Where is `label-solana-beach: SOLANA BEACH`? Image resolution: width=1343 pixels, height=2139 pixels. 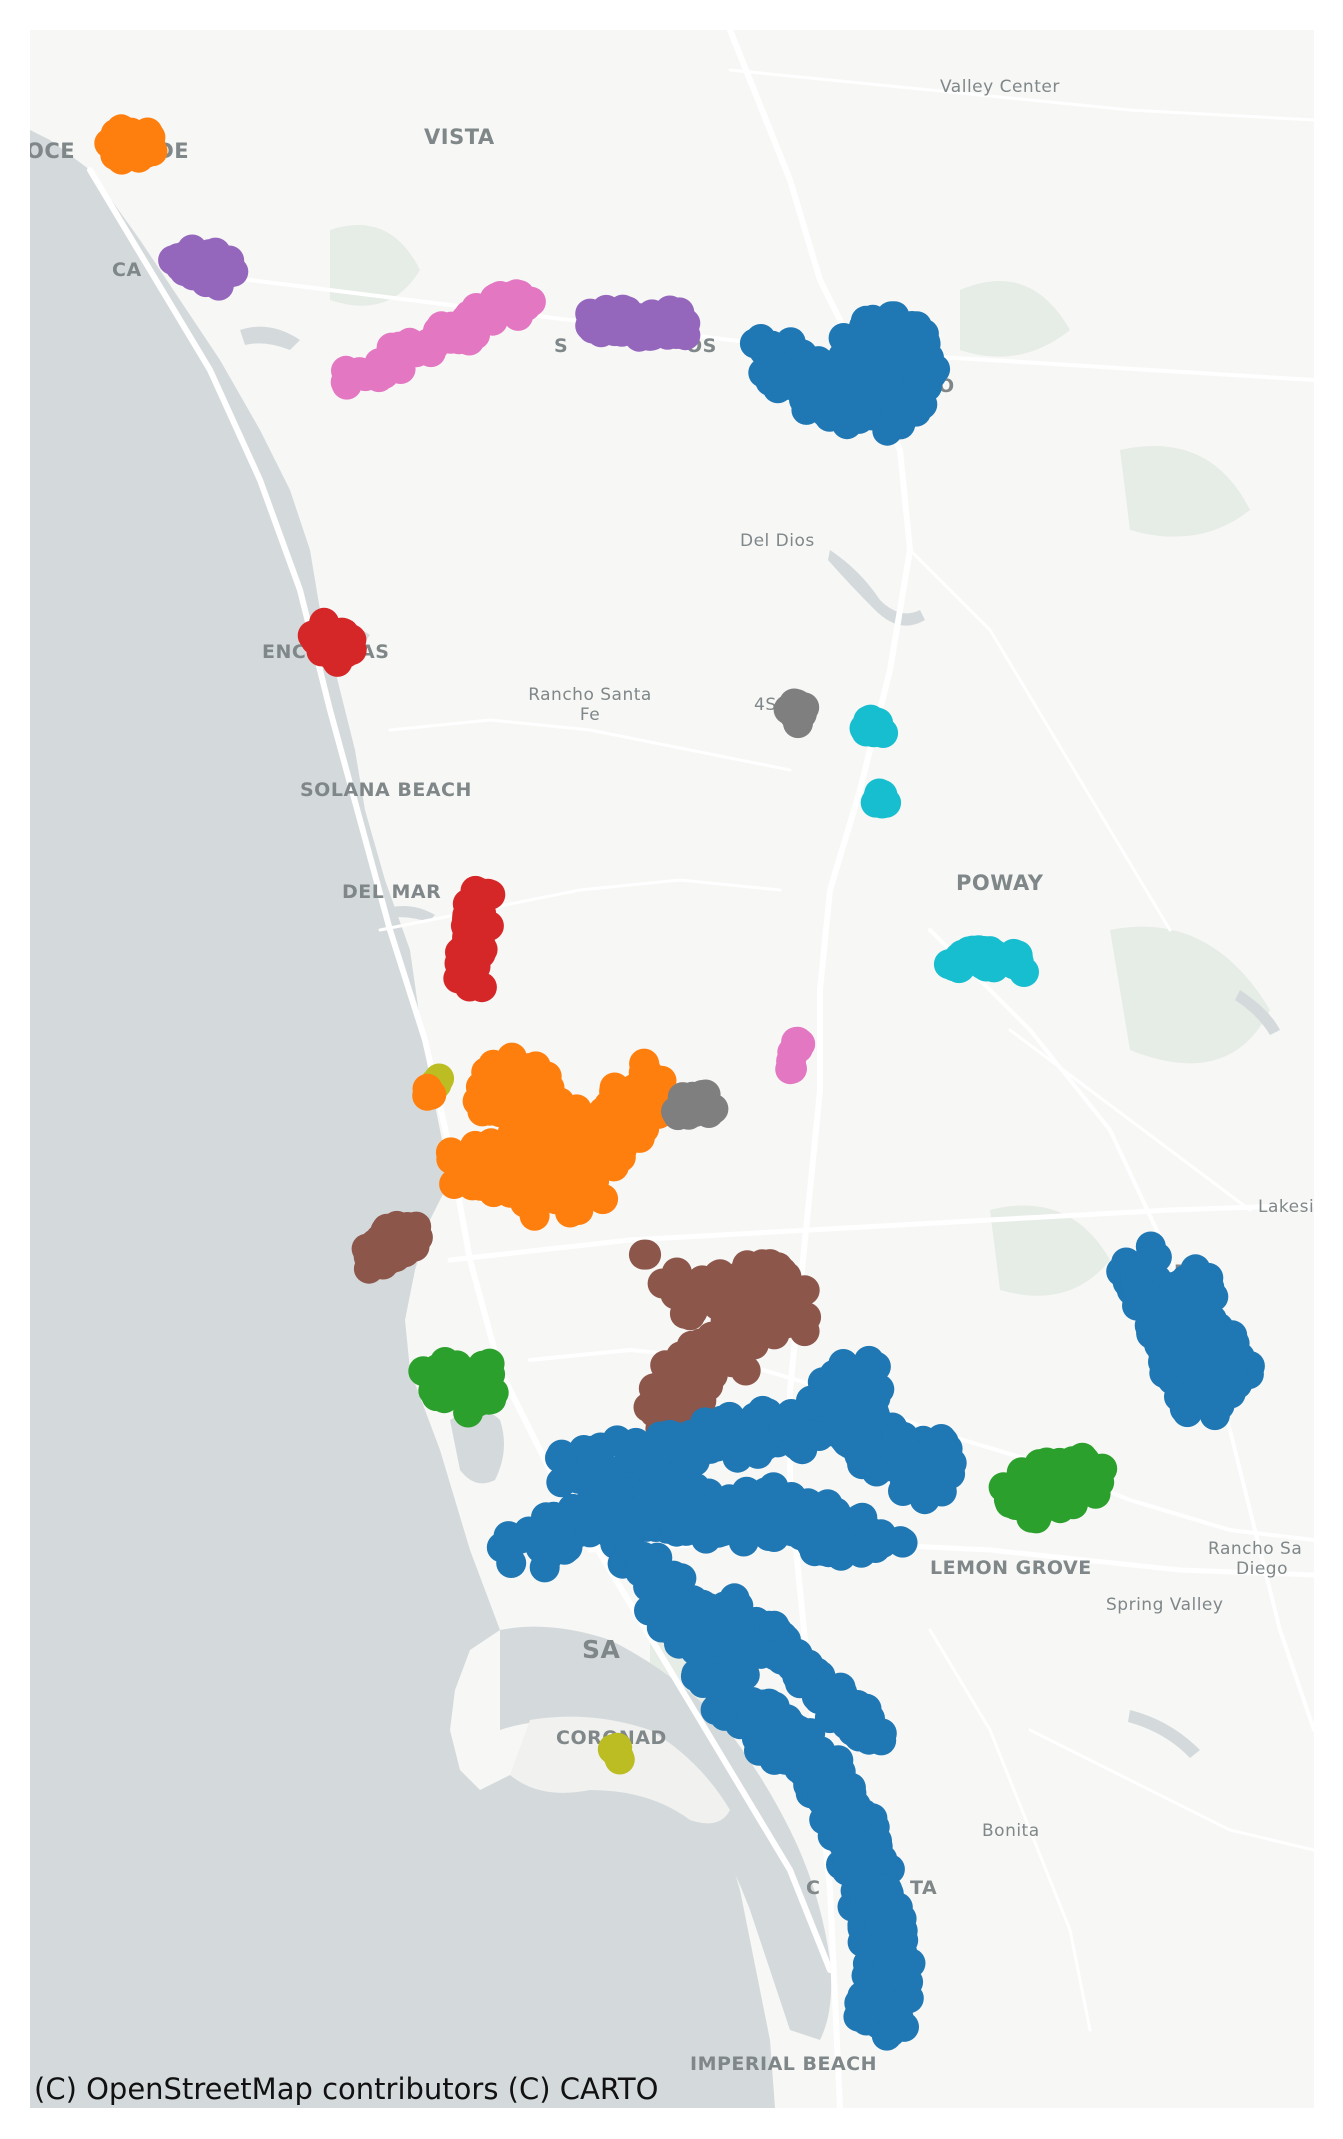
label-solana-beach: SOLANA BEACH is located at coordinates (386, 790).